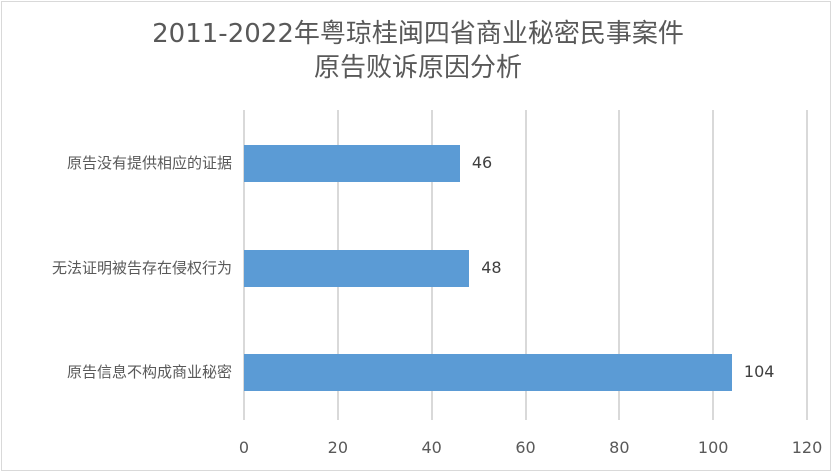  Describe the element at coordinates (431, 447) in the screenshot. I see `x-tick-label: 40` at that location.